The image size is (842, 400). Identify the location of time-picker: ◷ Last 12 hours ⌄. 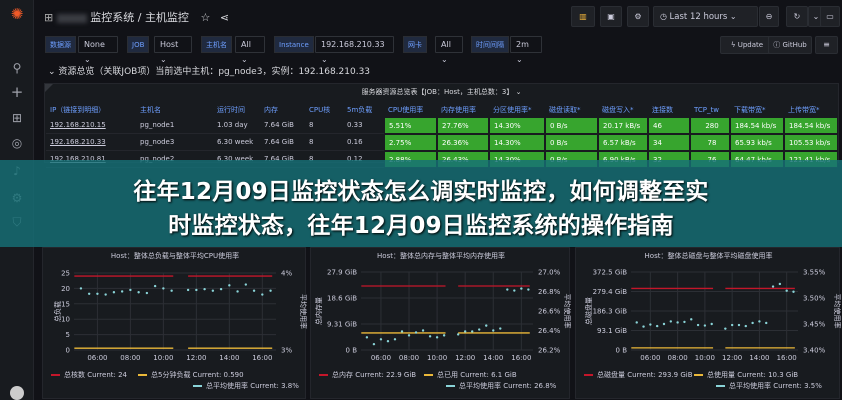
(705, 16).